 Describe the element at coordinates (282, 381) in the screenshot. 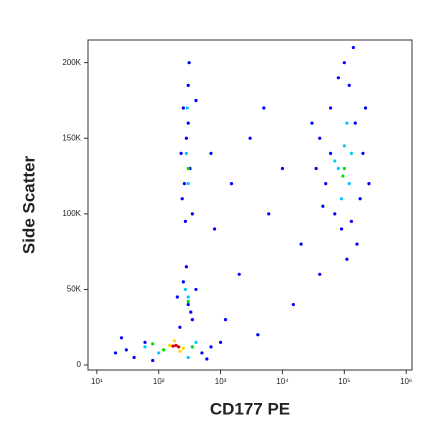

I see `x-tick-label: 10⁴` at that location.